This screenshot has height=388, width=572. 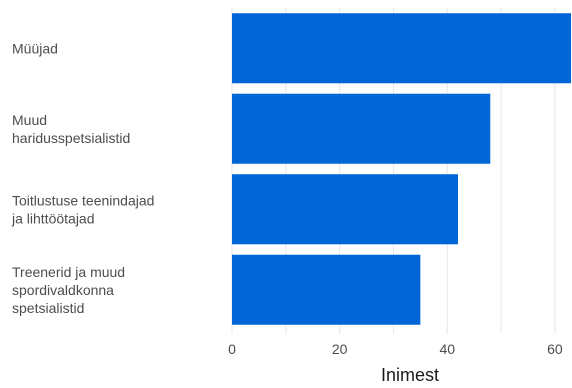 I want to click on category-label: Müüjad, so click(x=35, y=48).